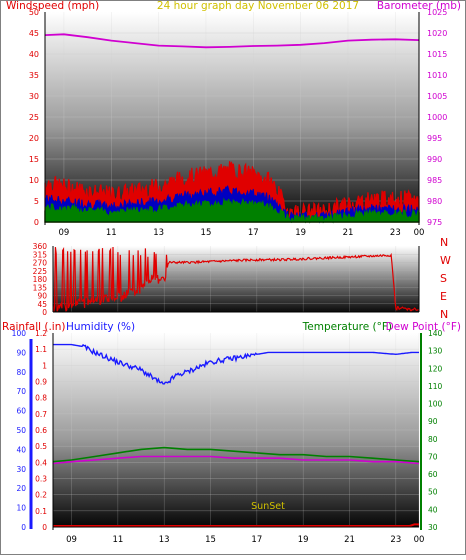 This screenshot has width=466, height=560. I want to click on wind-hour-tick-label: 13, so click(158, 233).